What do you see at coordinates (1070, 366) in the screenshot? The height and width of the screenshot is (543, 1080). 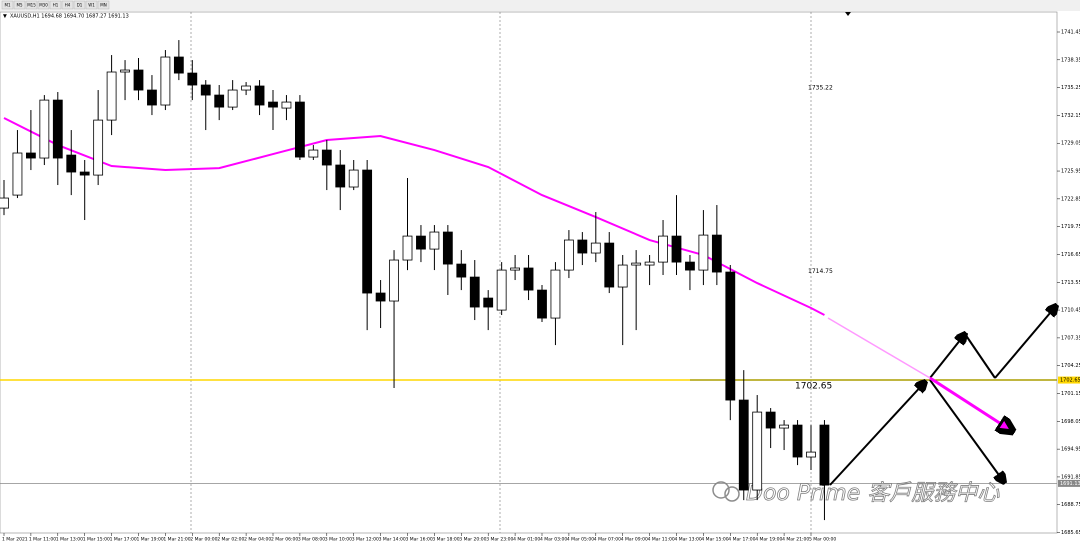 I see `y-tick-label: 1704.25` at bounding box center [1070, 366].